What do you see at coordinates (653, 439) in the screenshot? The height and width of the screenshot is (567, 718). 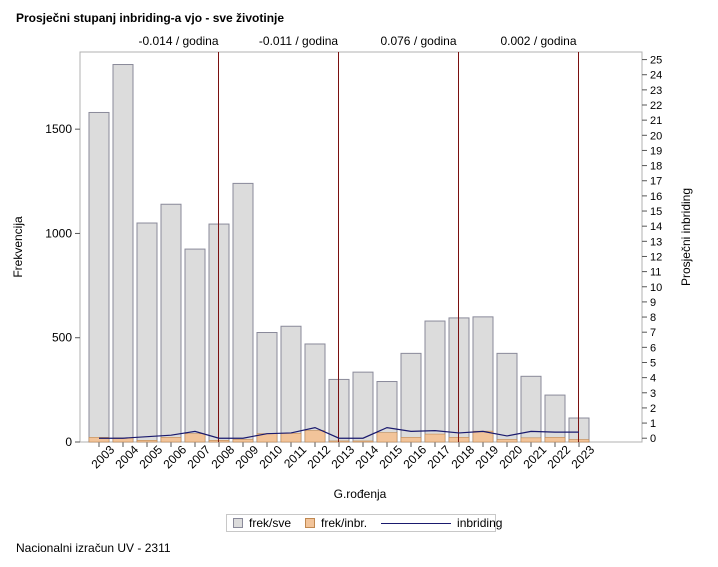 I see `y2-tick-label: 0` at bounding box center [653, 439].